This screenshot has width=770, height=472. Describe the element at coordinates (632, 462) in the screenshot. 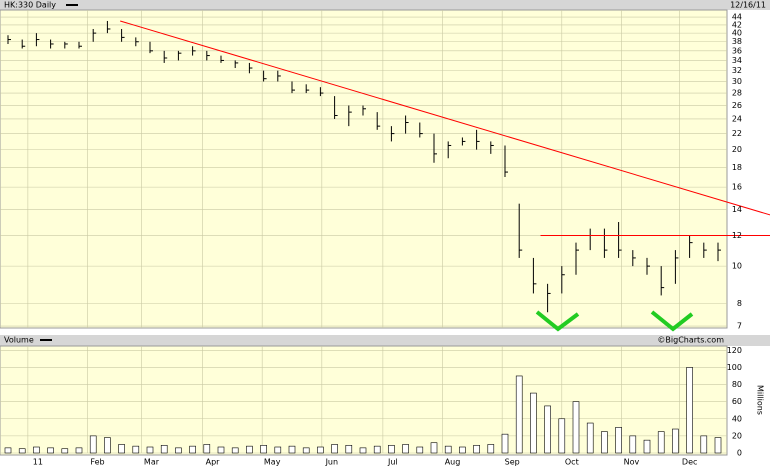

I see `x-tick-label: Nov` at that location.